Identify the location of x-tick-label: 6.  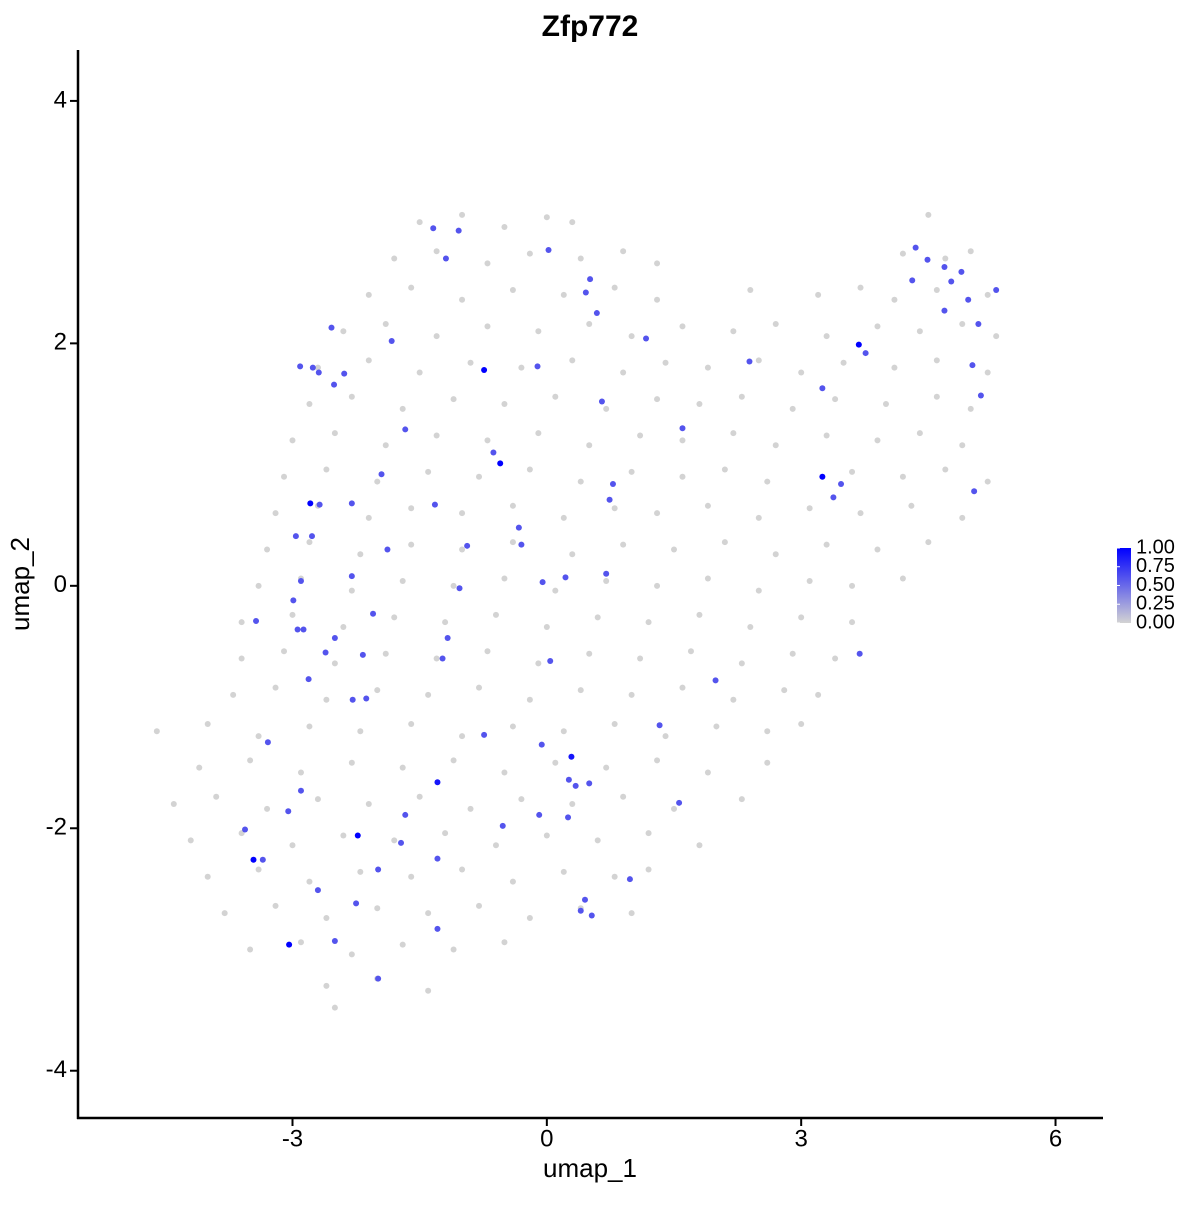
(1055, 1138).